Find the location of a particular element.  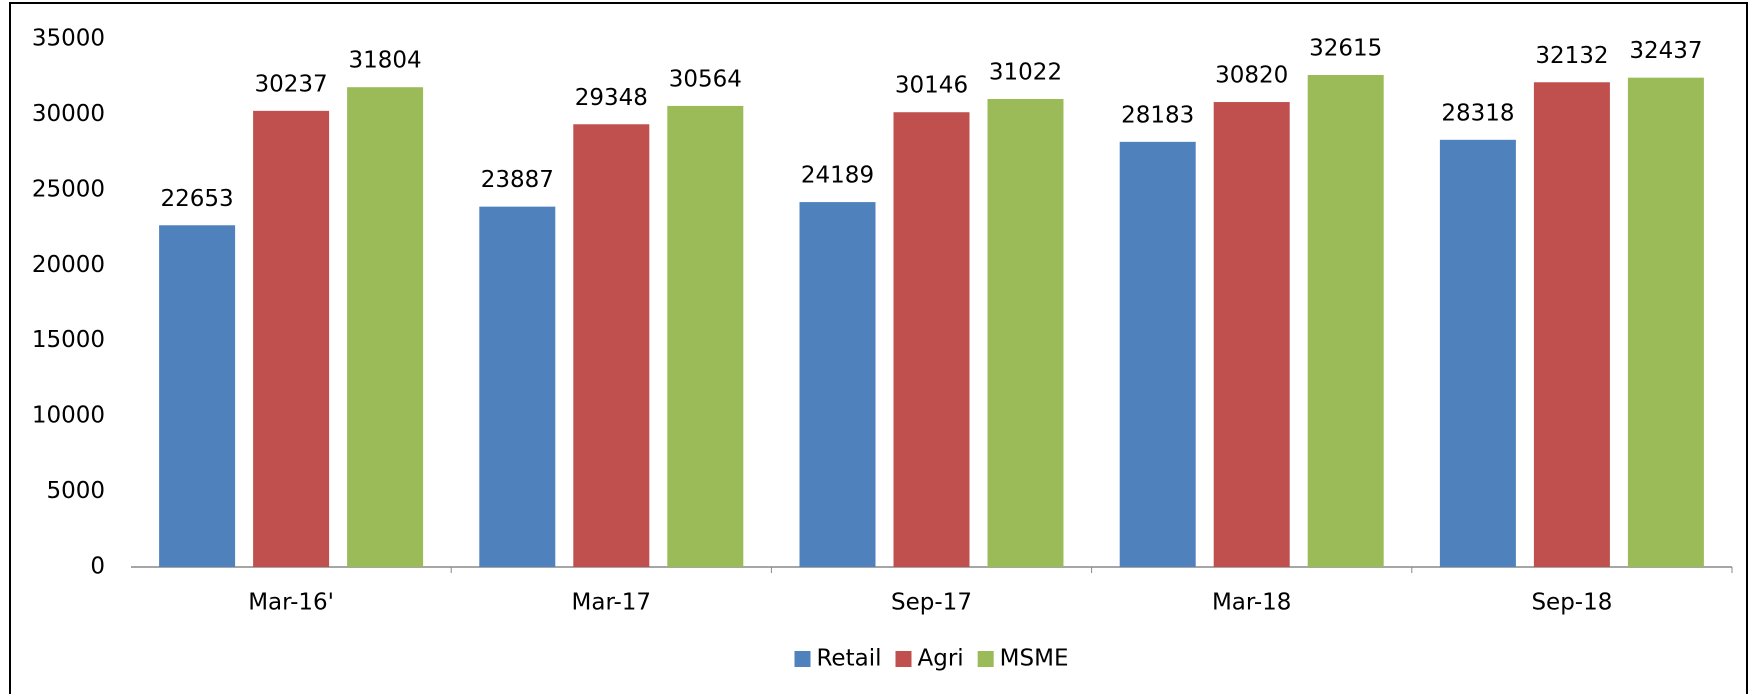

data-label: 31022 is located at coordinates (1025, 73).